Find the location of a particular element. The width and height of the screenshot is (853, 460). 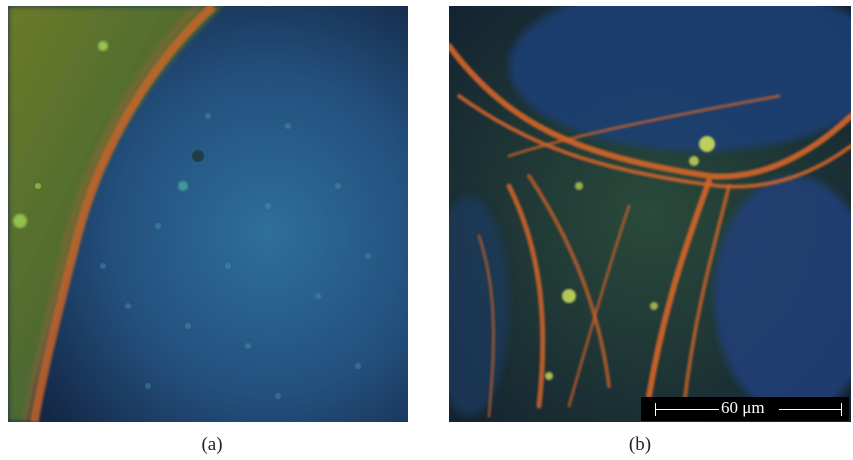

scale-bar: 60 μm is located at coordinates (745, 409).